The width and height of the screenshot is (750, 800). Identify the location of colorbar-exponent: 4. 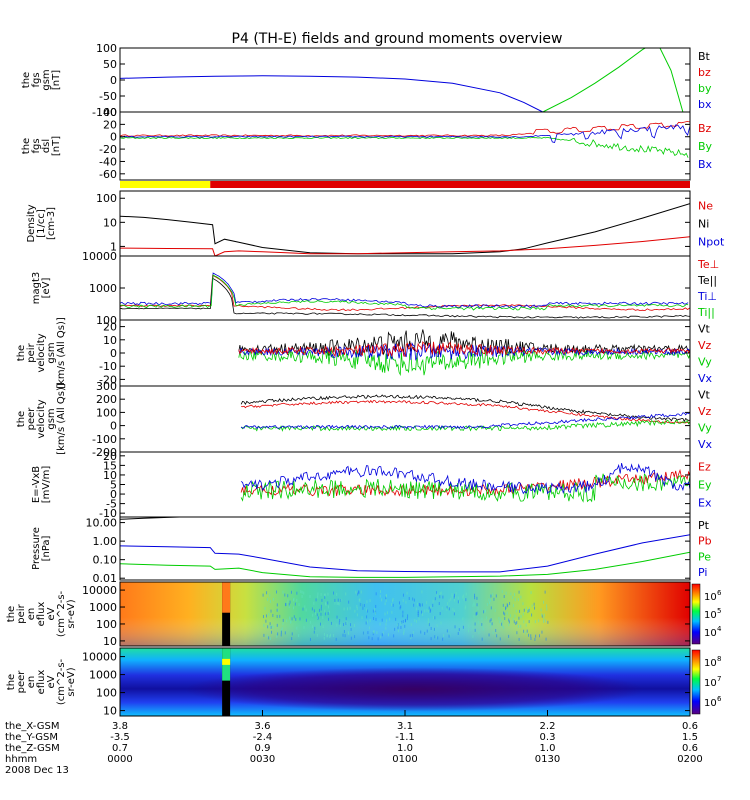
(719, 629).